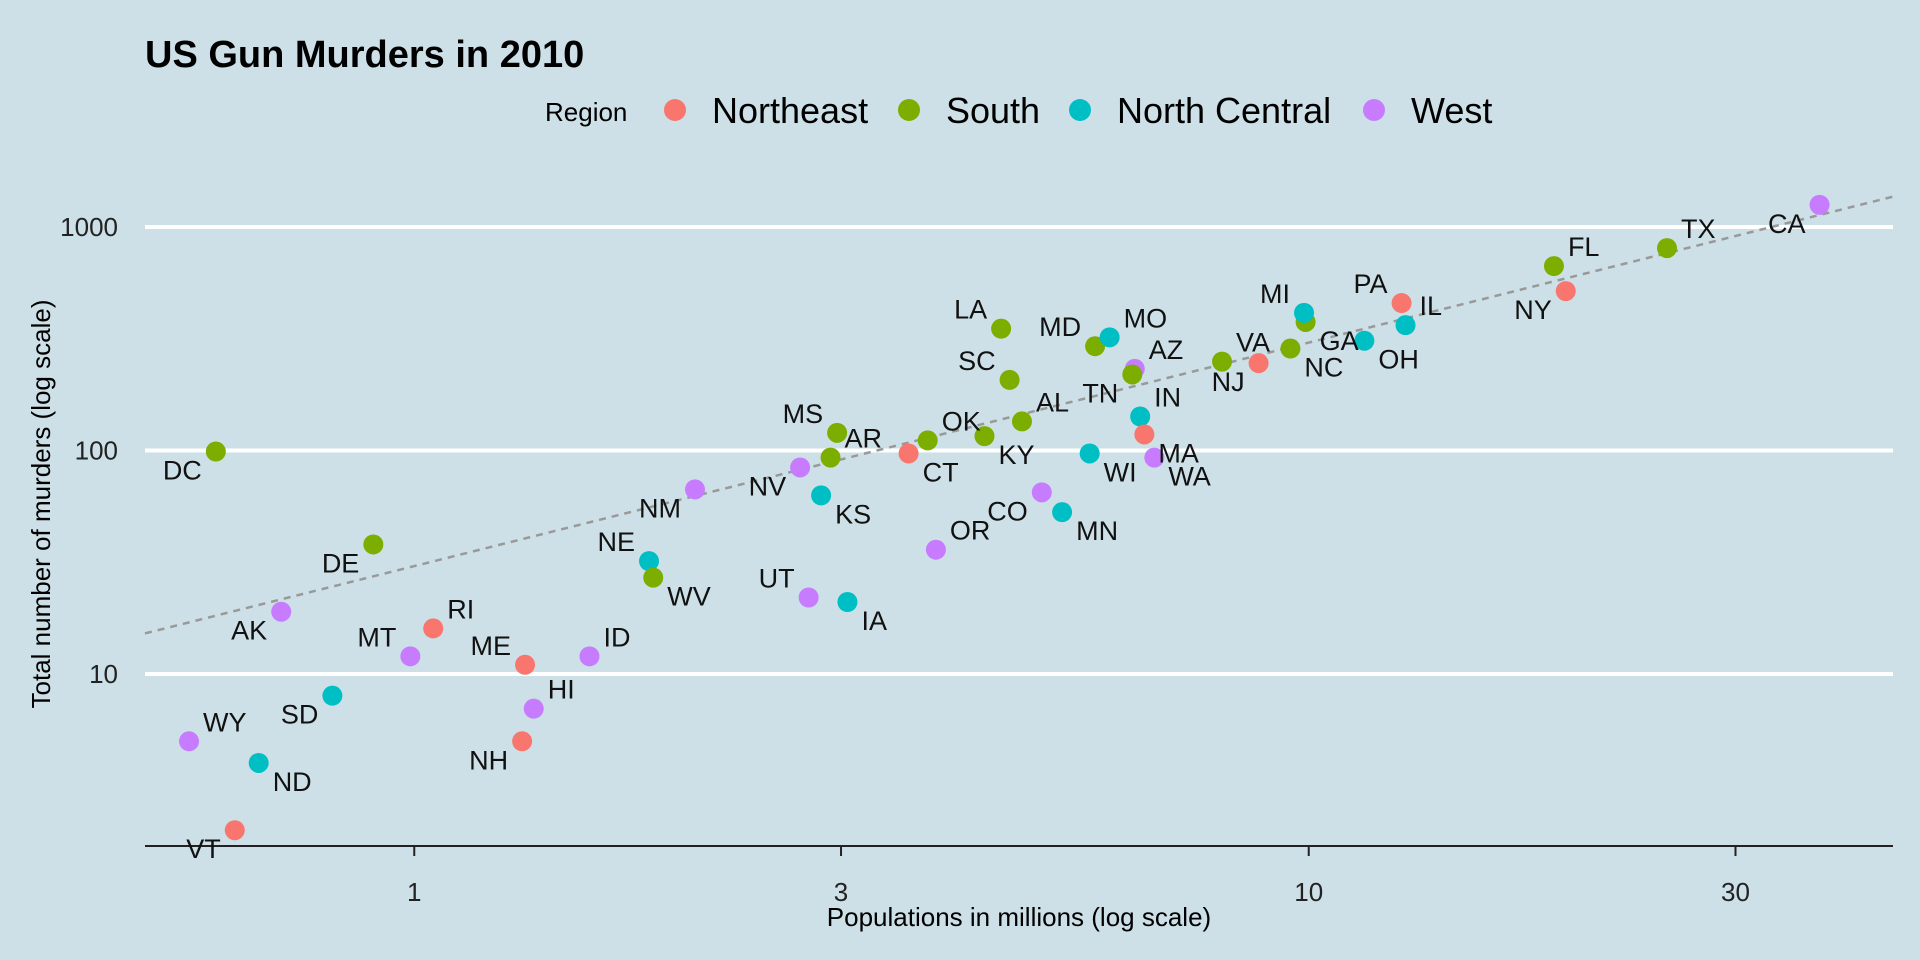 Image resolution: width=1920 pixels, height=960 pixels. Describe the element at coordinates (864, 439) in the screenshot. I see `point-label-ar: AR` at that location.